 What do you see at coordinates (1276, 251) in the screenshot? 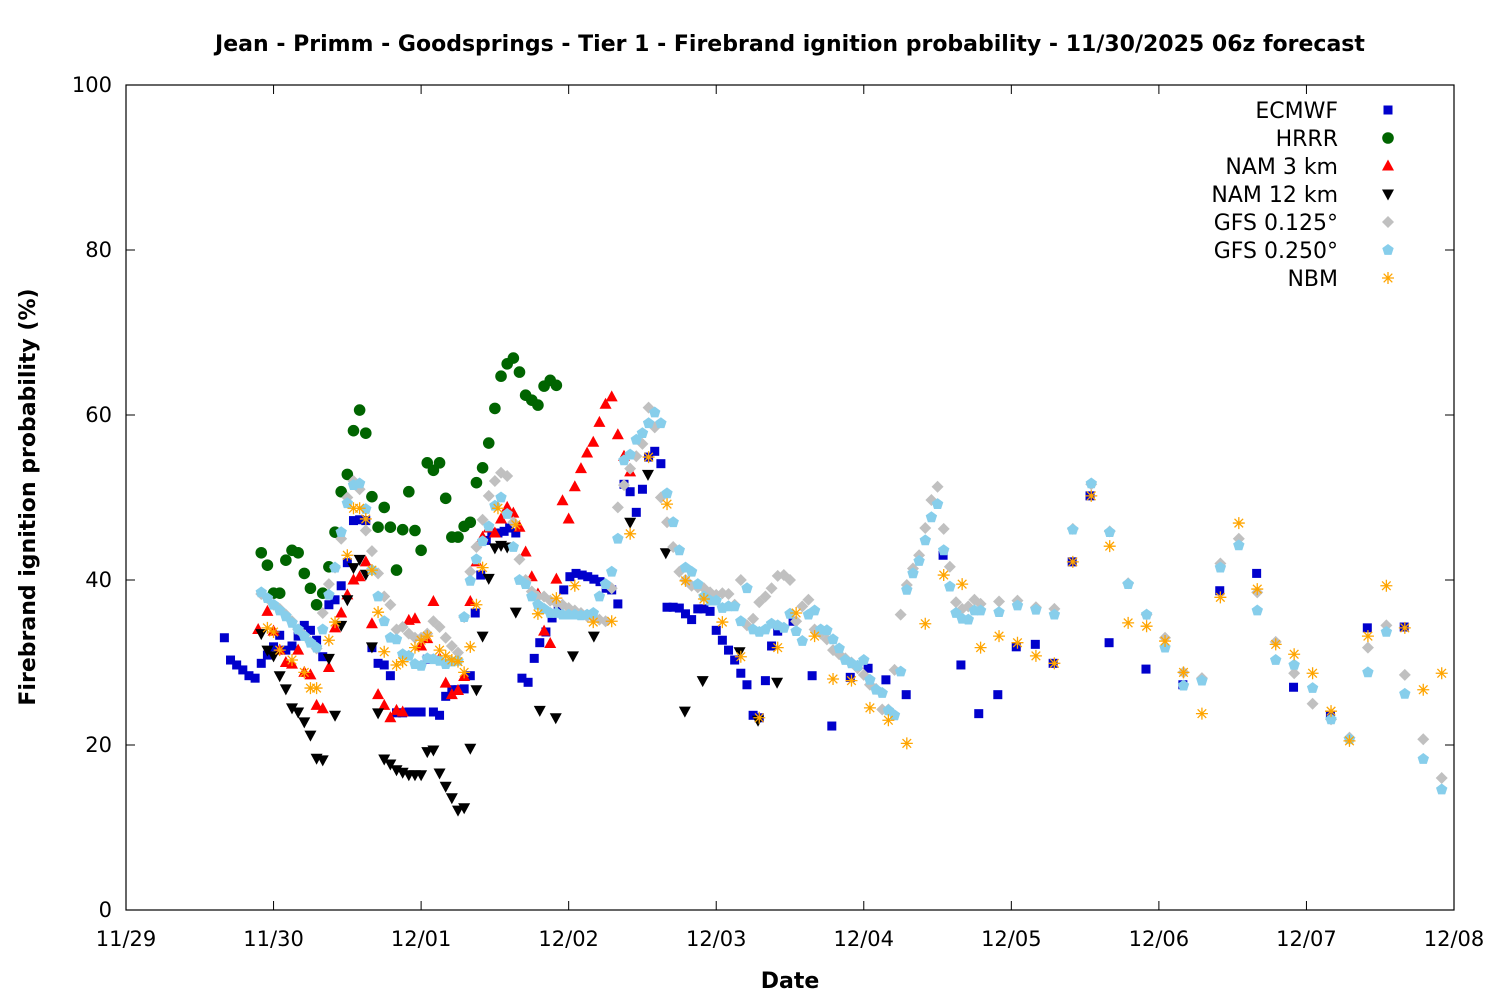
I see `legend-label: GFS 0.250°` at bounding box center [1276, 251].